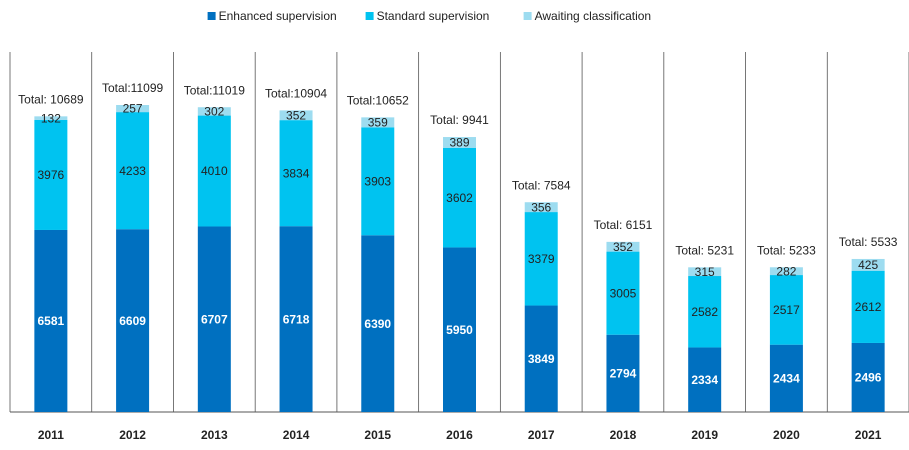 The width and height of the screenshot is (909, 450). I want to click on data-label: 3903, so click(377, 181).